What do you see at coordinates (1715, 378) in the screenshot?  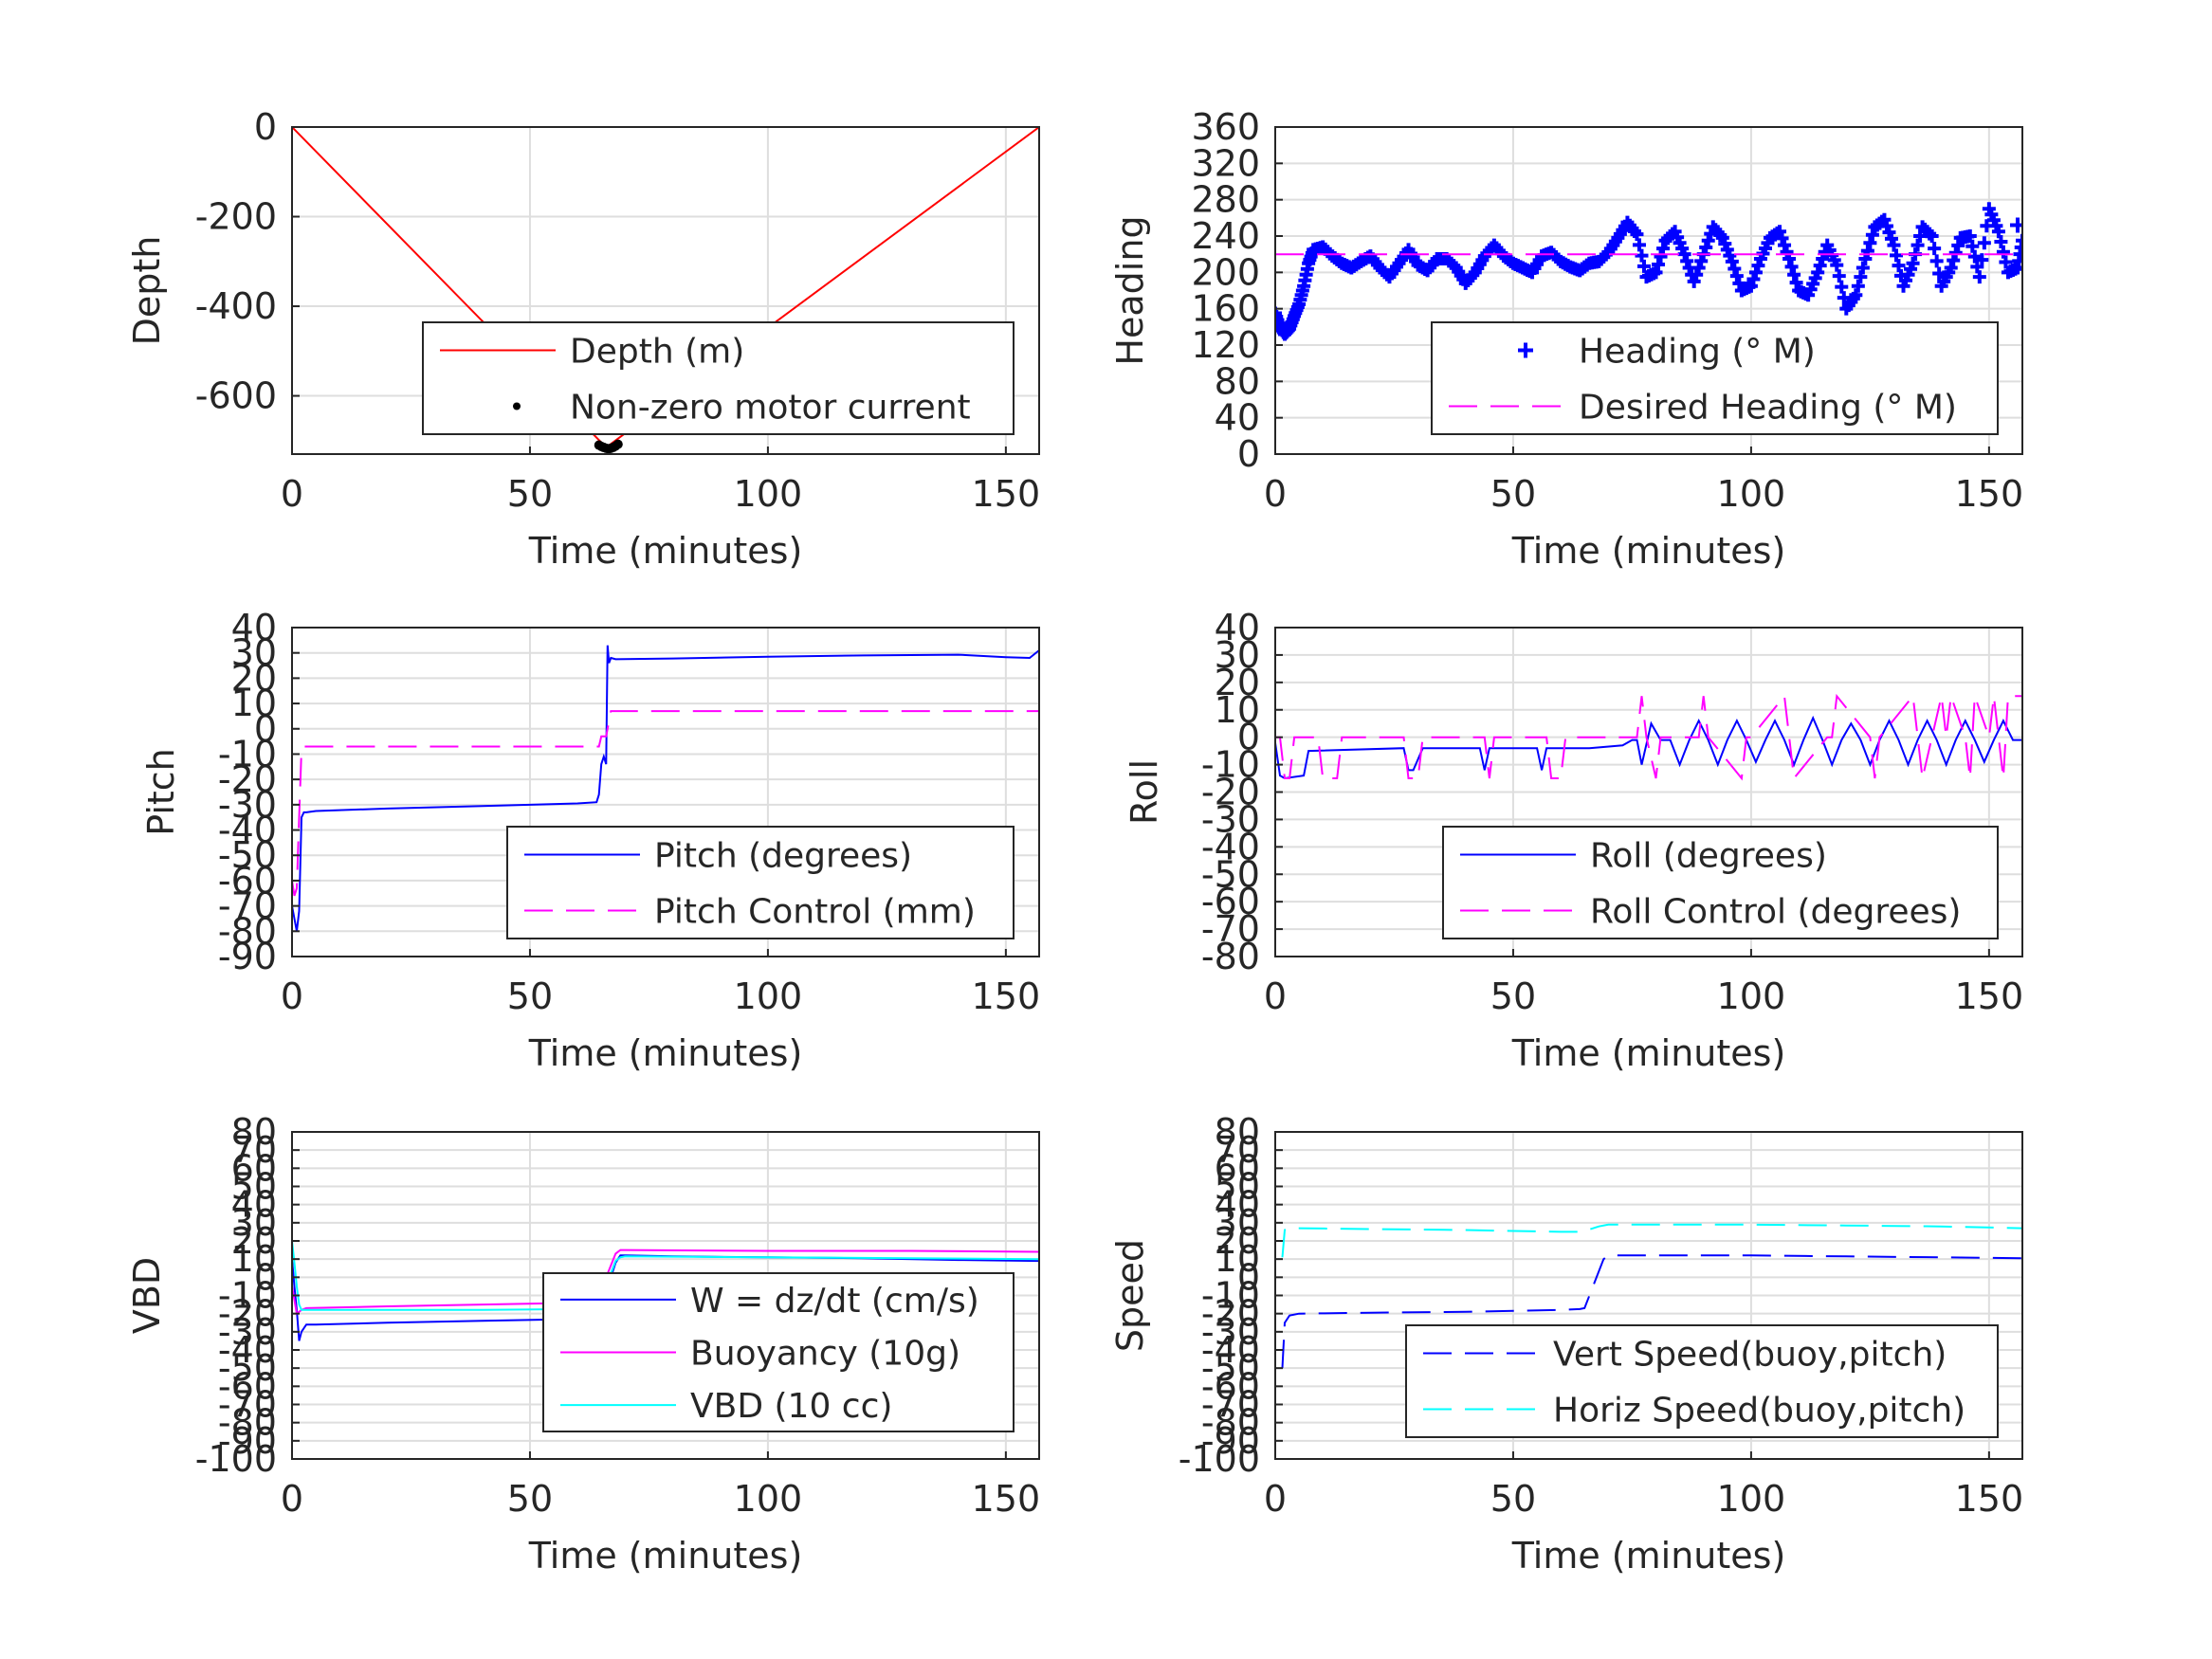 I see `heading-legend-box` at bounding box center [1715, 378].